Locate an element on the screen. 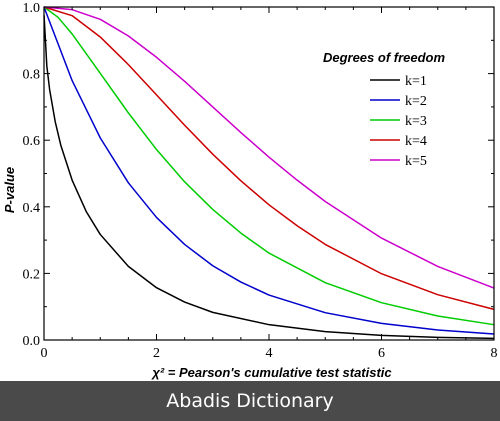 This screenshot has height=421, width=500. x-tick-label: 8 is located at coordinates (494, 353).